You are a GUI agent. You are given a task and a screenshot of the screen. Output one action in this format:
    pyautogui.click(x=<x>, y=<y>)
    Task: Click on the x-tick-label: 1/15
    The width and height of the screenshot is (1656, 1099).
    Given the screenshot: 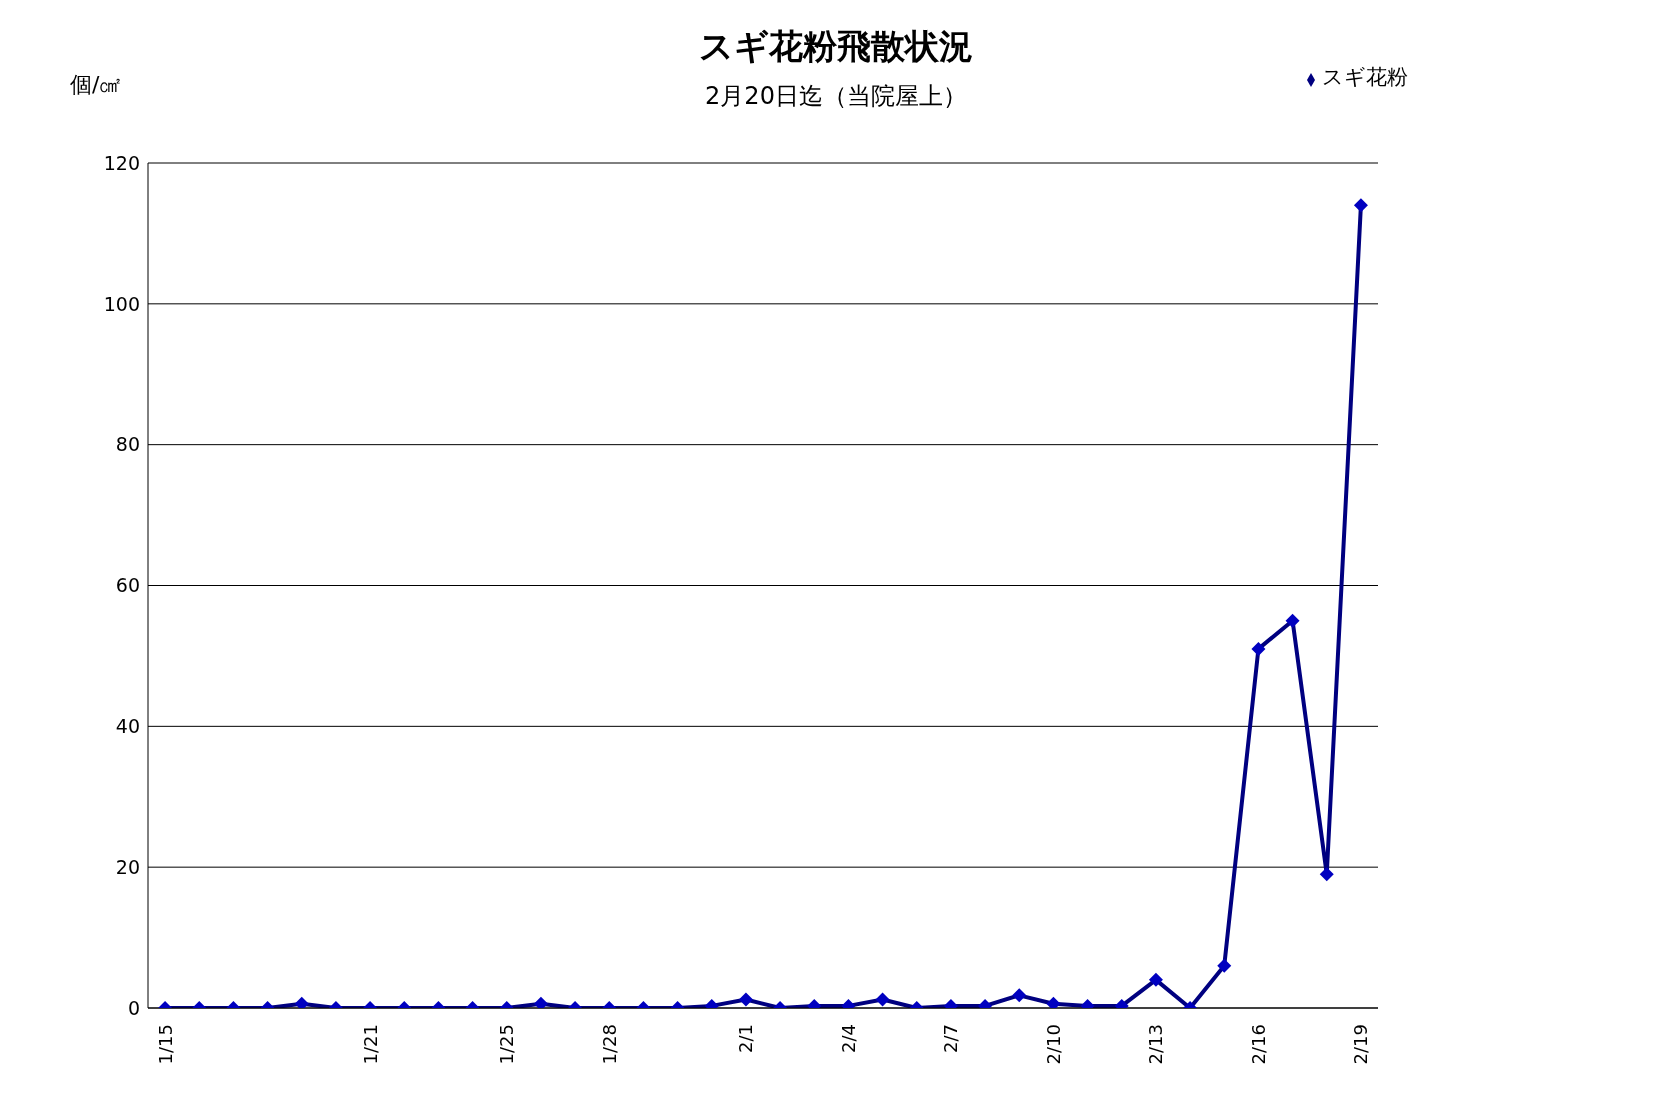 What is the action you would take?
    pyautogui.click(x=165, y=1044)
    